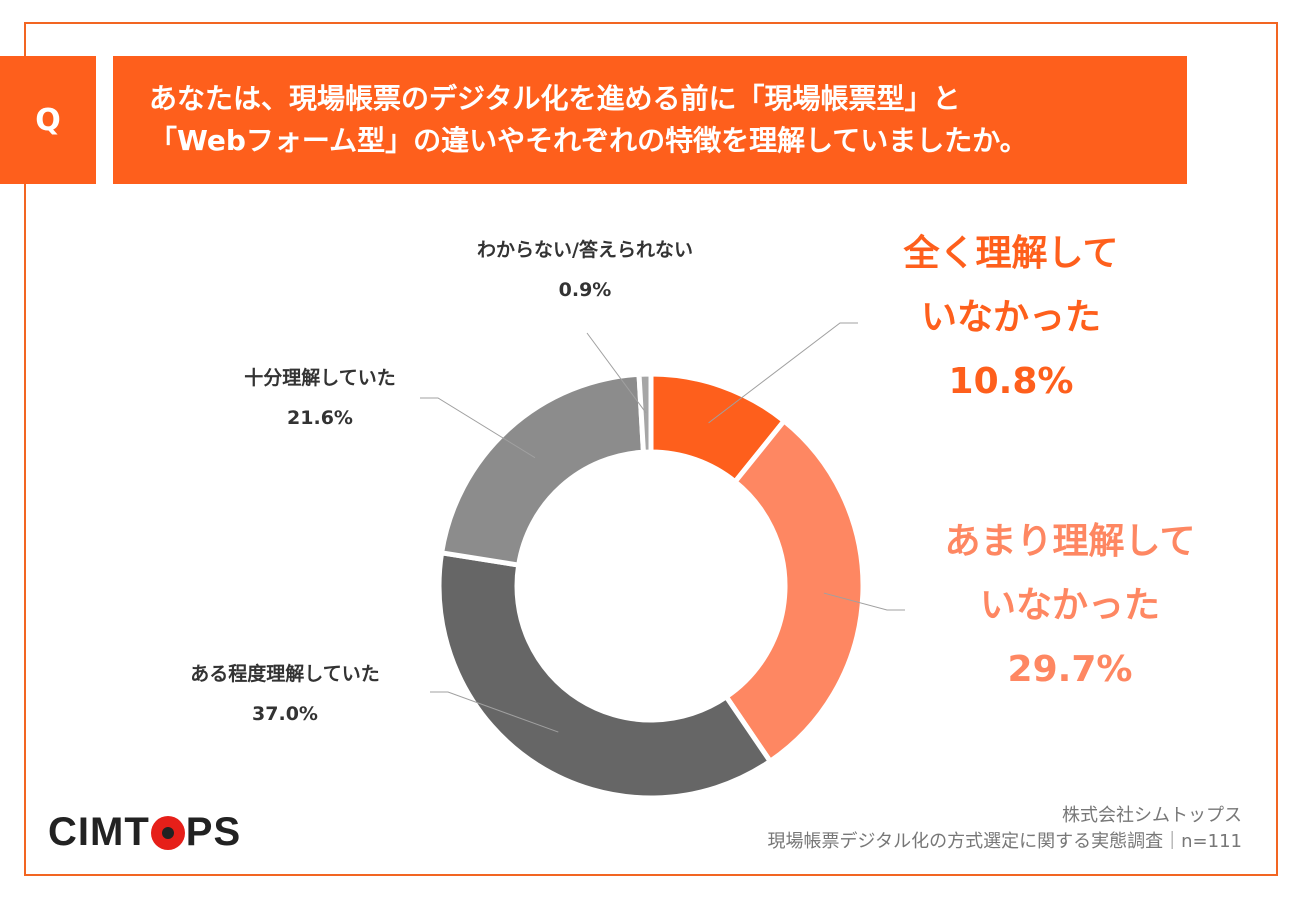 Image resolution: width=1300 pixels, height=900 pixels. What do you see at coordinates (320, 418) in the screenshot?
I see `label-fully-value: 21.6%` at bounding box center [320, 418].